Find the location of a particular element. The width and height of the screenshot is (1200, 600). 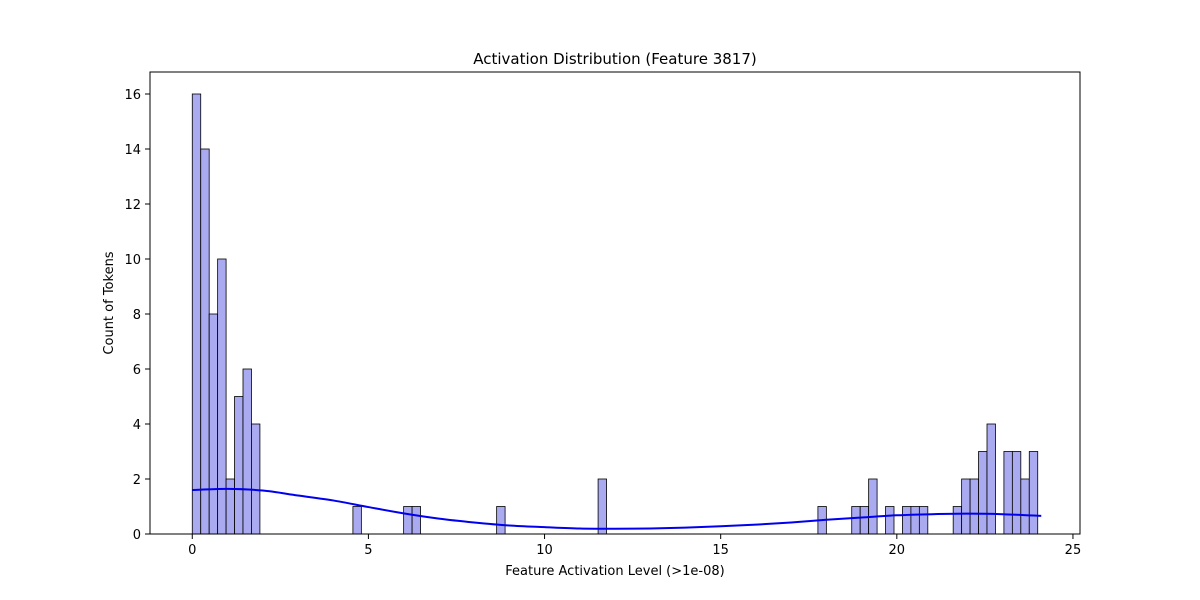

x-tick-label: 5 is located at coordinates (368, 550).